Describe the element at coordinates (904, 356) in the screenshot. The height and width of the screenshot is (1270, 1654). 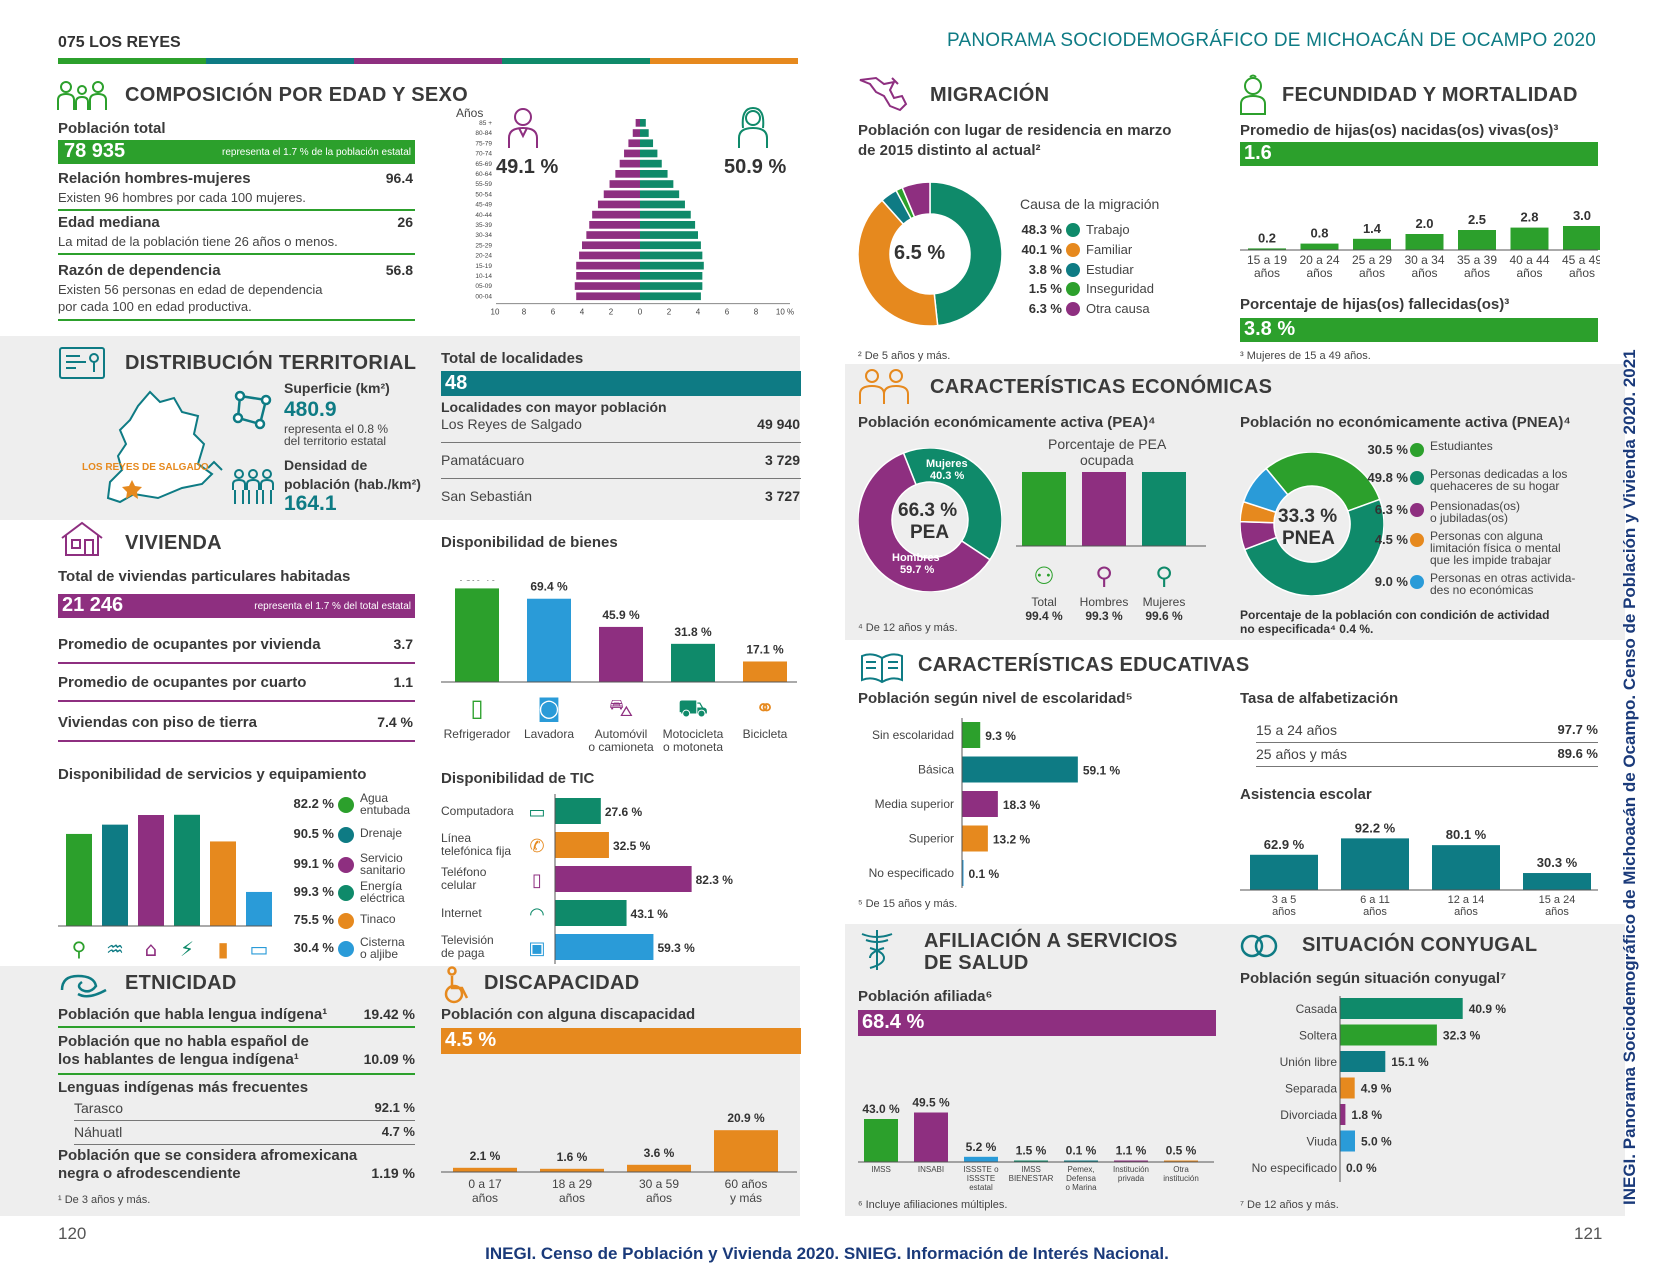
I see `migracion-note: ² De 5 años y más.` at that location.